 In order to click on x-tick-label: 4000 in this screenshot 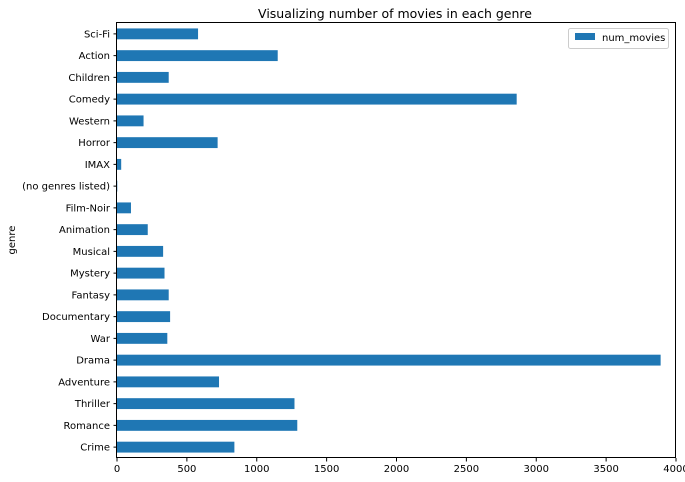, I will do `click(674, 469)`.